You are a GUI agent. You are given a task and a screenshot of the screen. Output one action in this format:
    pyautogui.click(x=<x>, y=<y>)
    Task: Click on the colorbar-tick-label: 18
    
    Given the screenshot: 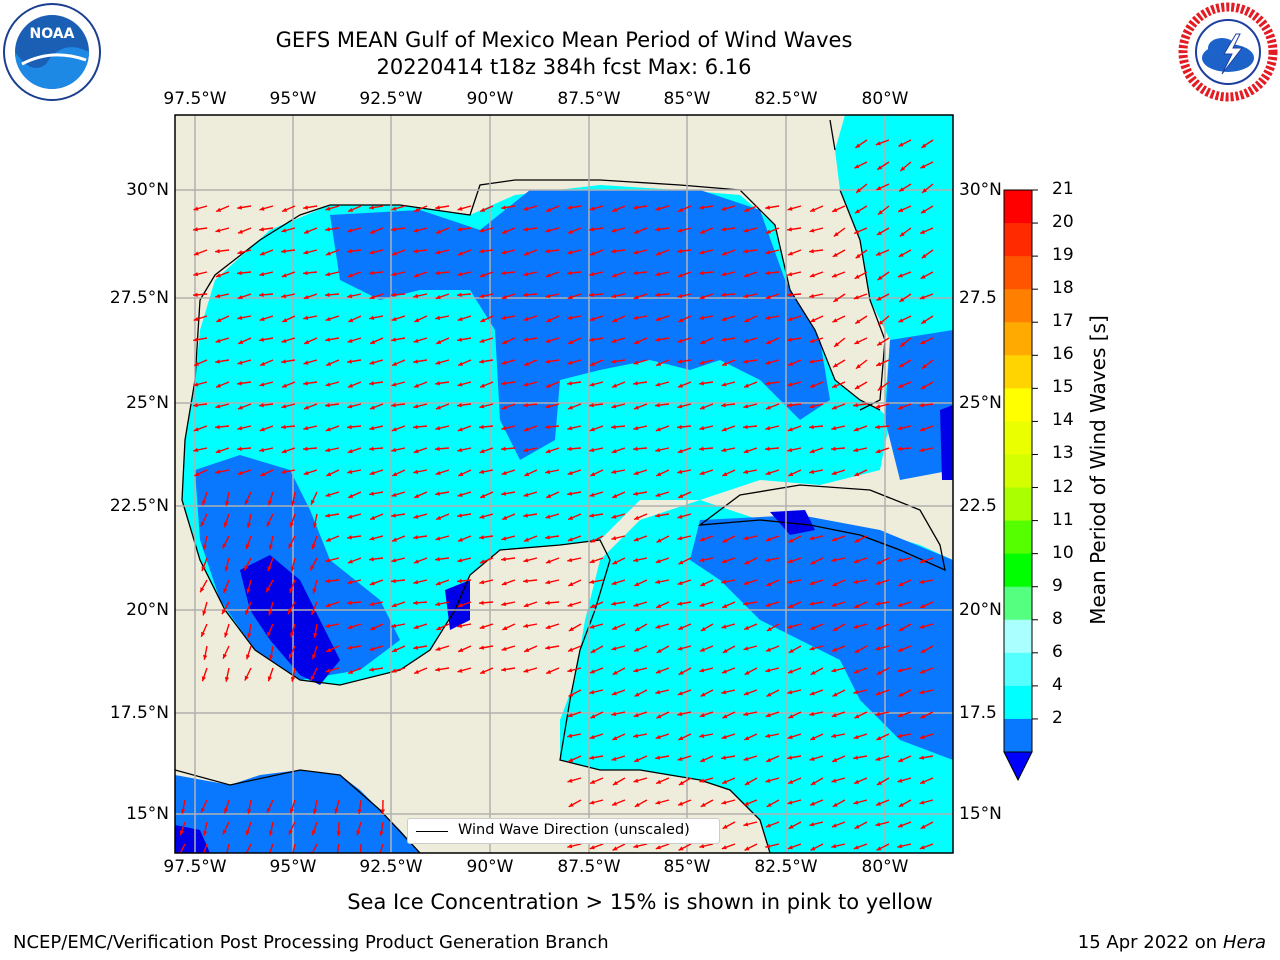 What is the action you would take?
    pyautogui.click(x=1063, y=288)
    